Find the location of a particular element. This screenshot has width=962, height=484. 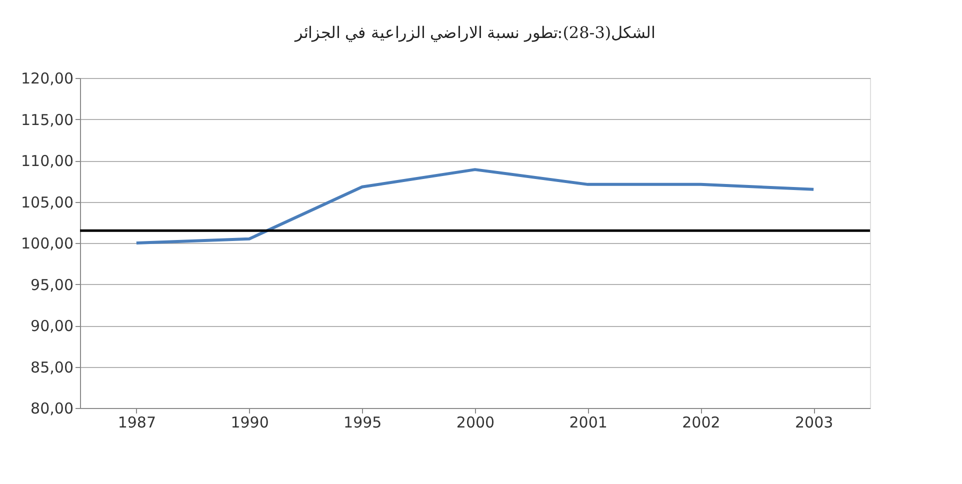

y-tick-label: 90,00 is located at coordinates (52, 326).